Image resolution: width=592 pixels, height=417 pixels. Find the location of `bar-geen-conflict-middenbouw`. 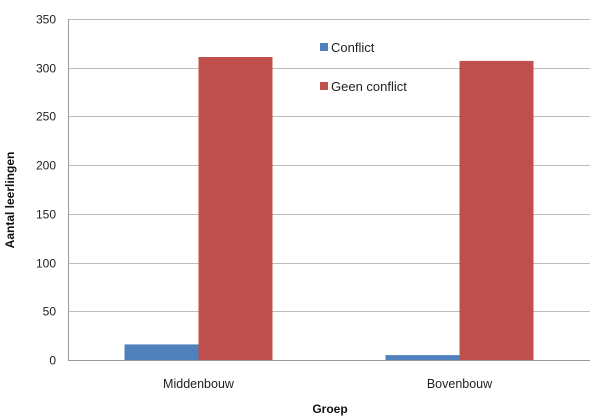

bar-geen-conflict-middenbouw is located at coordinates (235, 208).